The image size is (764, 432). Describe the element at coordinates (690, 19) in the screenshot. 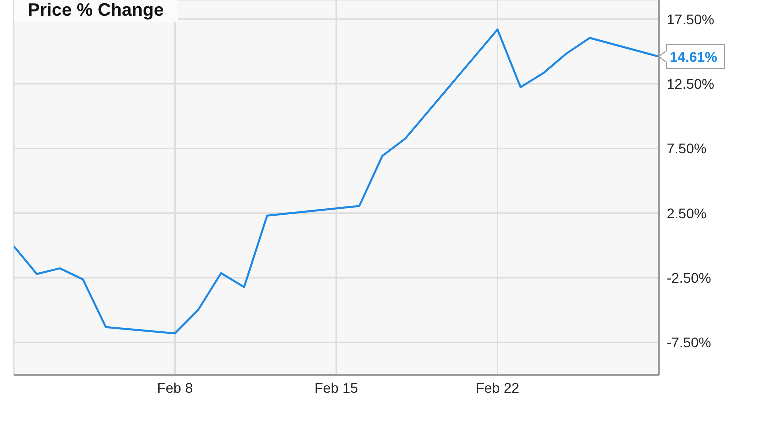

I see `y-tick-label: 17.50%` at that location.